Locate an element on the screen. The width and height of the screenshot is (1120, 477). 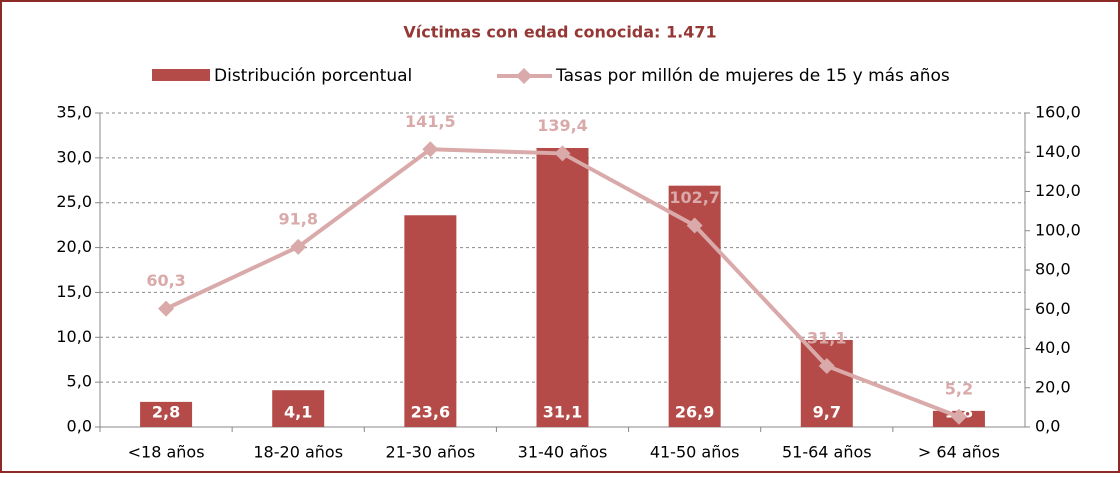
y-tick-label: 0,0 is located at coordinates (79, 426).